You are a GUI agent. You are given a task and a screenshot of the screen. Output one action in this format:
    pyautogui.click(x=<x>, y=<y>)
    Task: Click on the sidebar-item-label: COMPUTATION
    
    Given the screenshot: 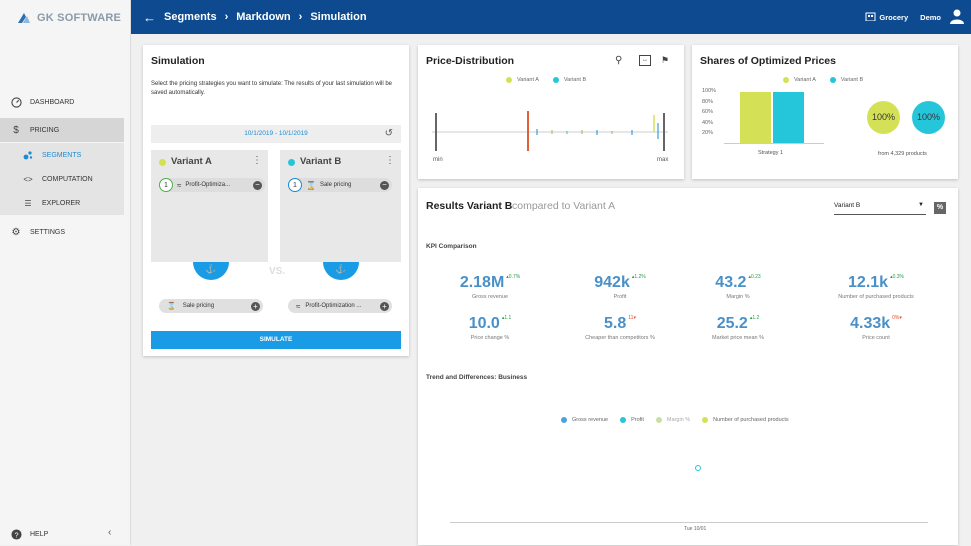 What is the action you would take?
    pyautogui.click(x=67, y=179)
    